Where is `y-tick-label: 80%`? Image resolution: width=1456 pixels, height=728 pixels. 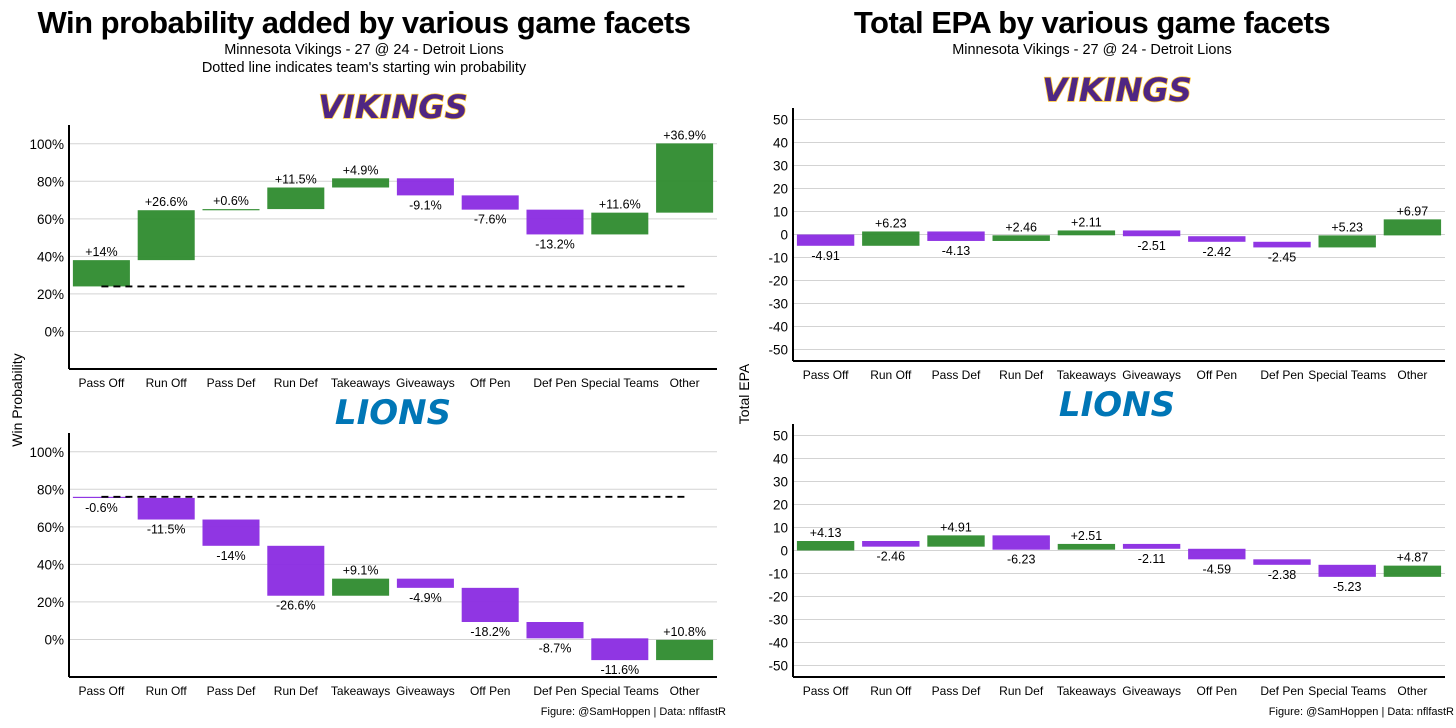
y-tick-label: 80% is located at coordinates (50, 489).